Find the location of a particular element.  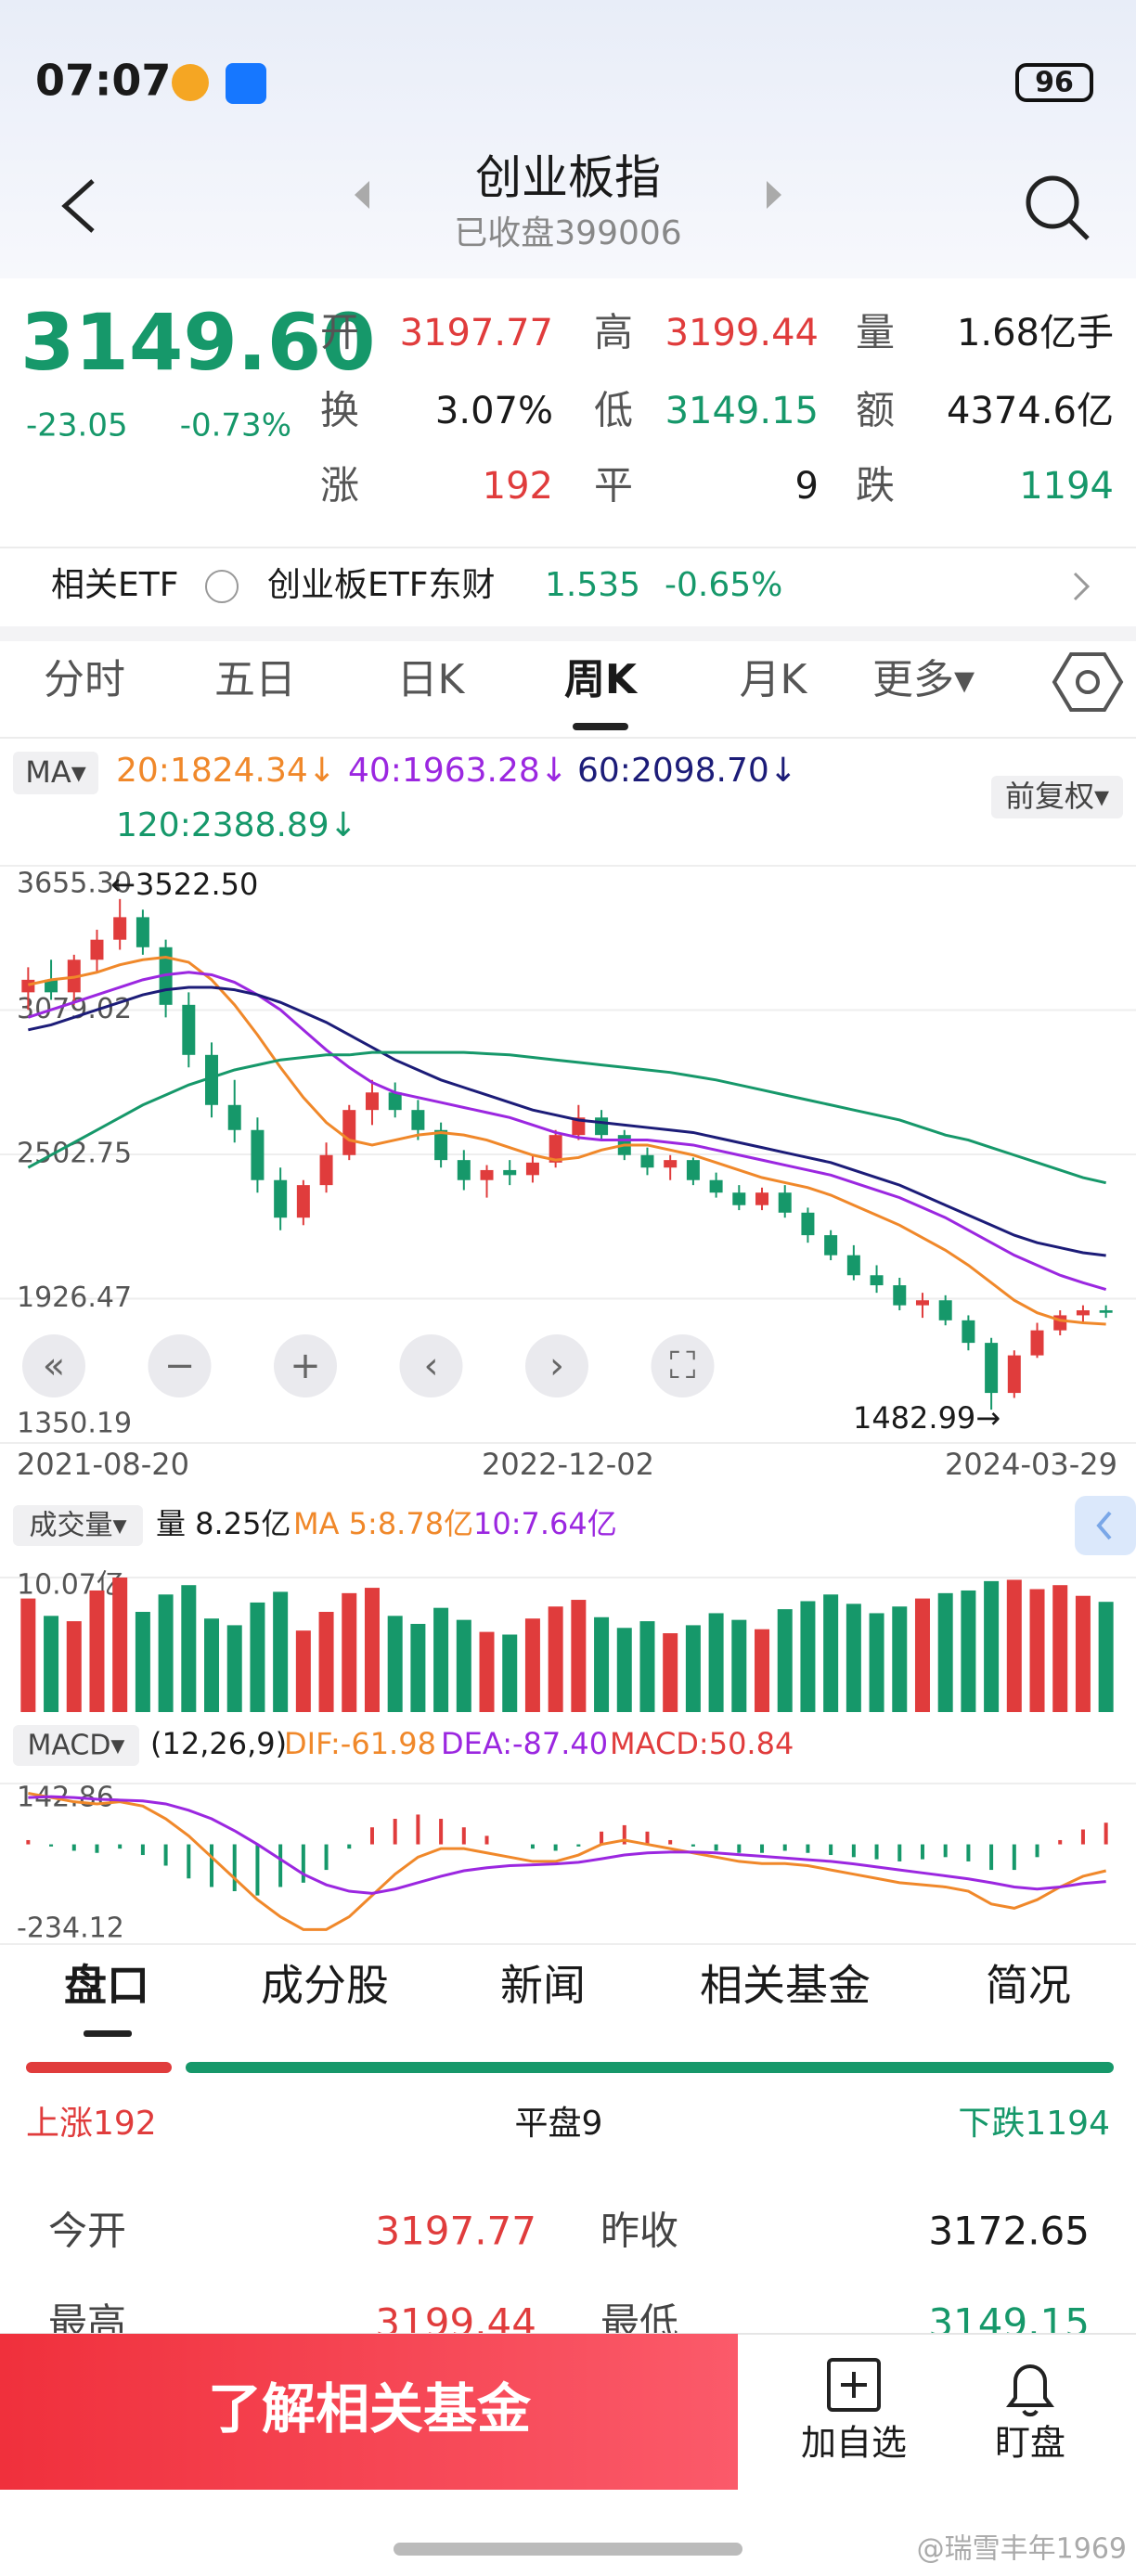

row-value: 3197.77 is located at coordinates (455, 2231).